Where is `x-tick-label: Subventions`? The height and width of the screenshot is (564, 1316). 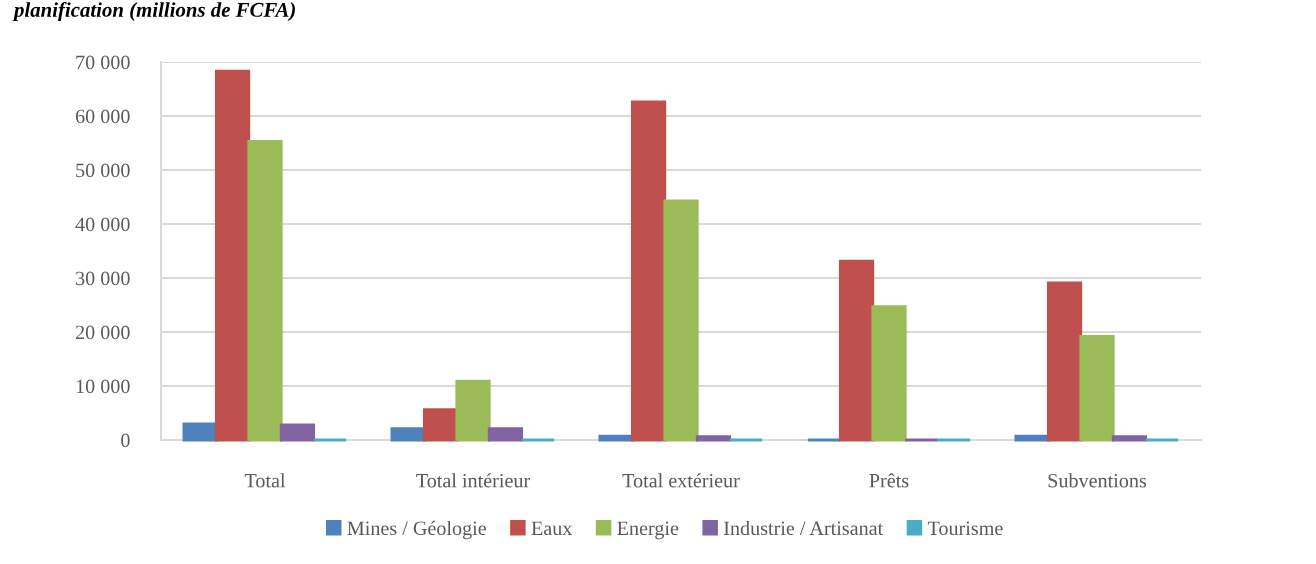 x-tick-label: Subventions is located at coordinates (1097, 480).